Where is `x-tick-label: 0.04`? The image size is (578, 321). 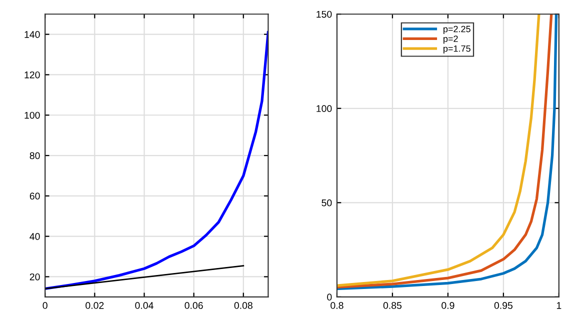 x-tick-label: 0.04 is located at coordinates (144, 305).